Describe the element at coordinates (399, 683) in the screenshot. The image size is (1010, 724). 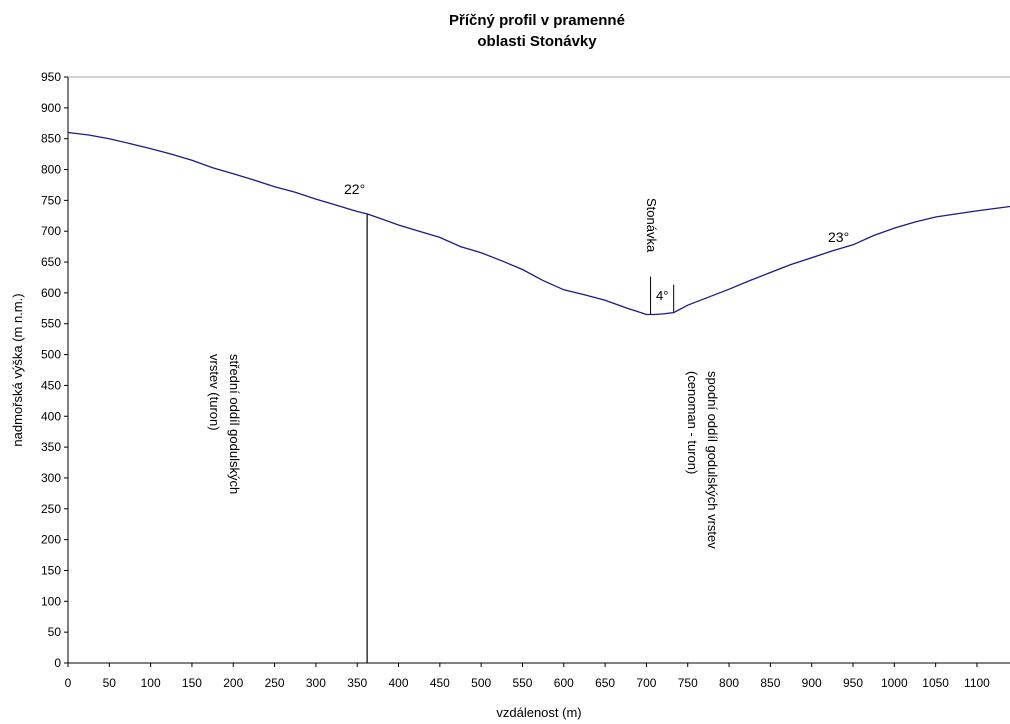
I see `x-tick-label: 400` at that location.